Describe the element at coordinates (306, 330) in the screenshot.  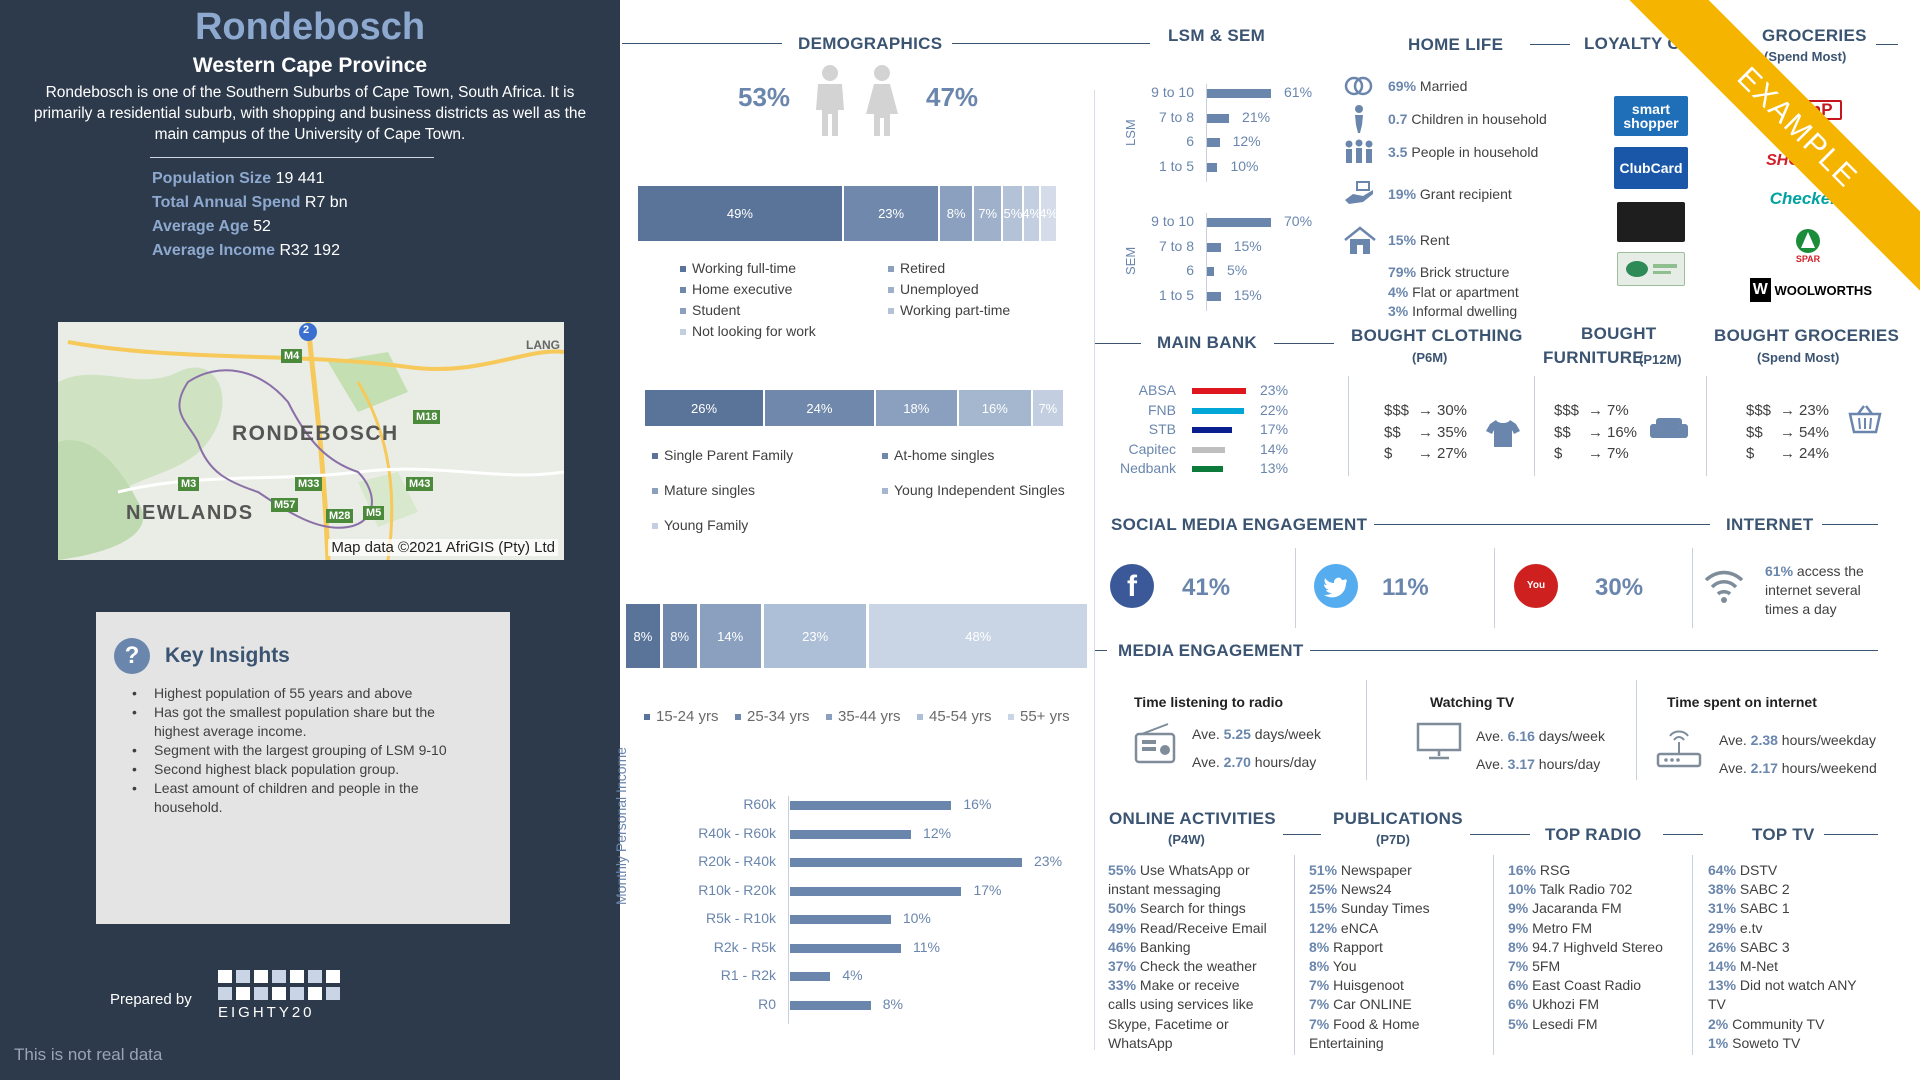
I see `map-route-2: 2` at that location.